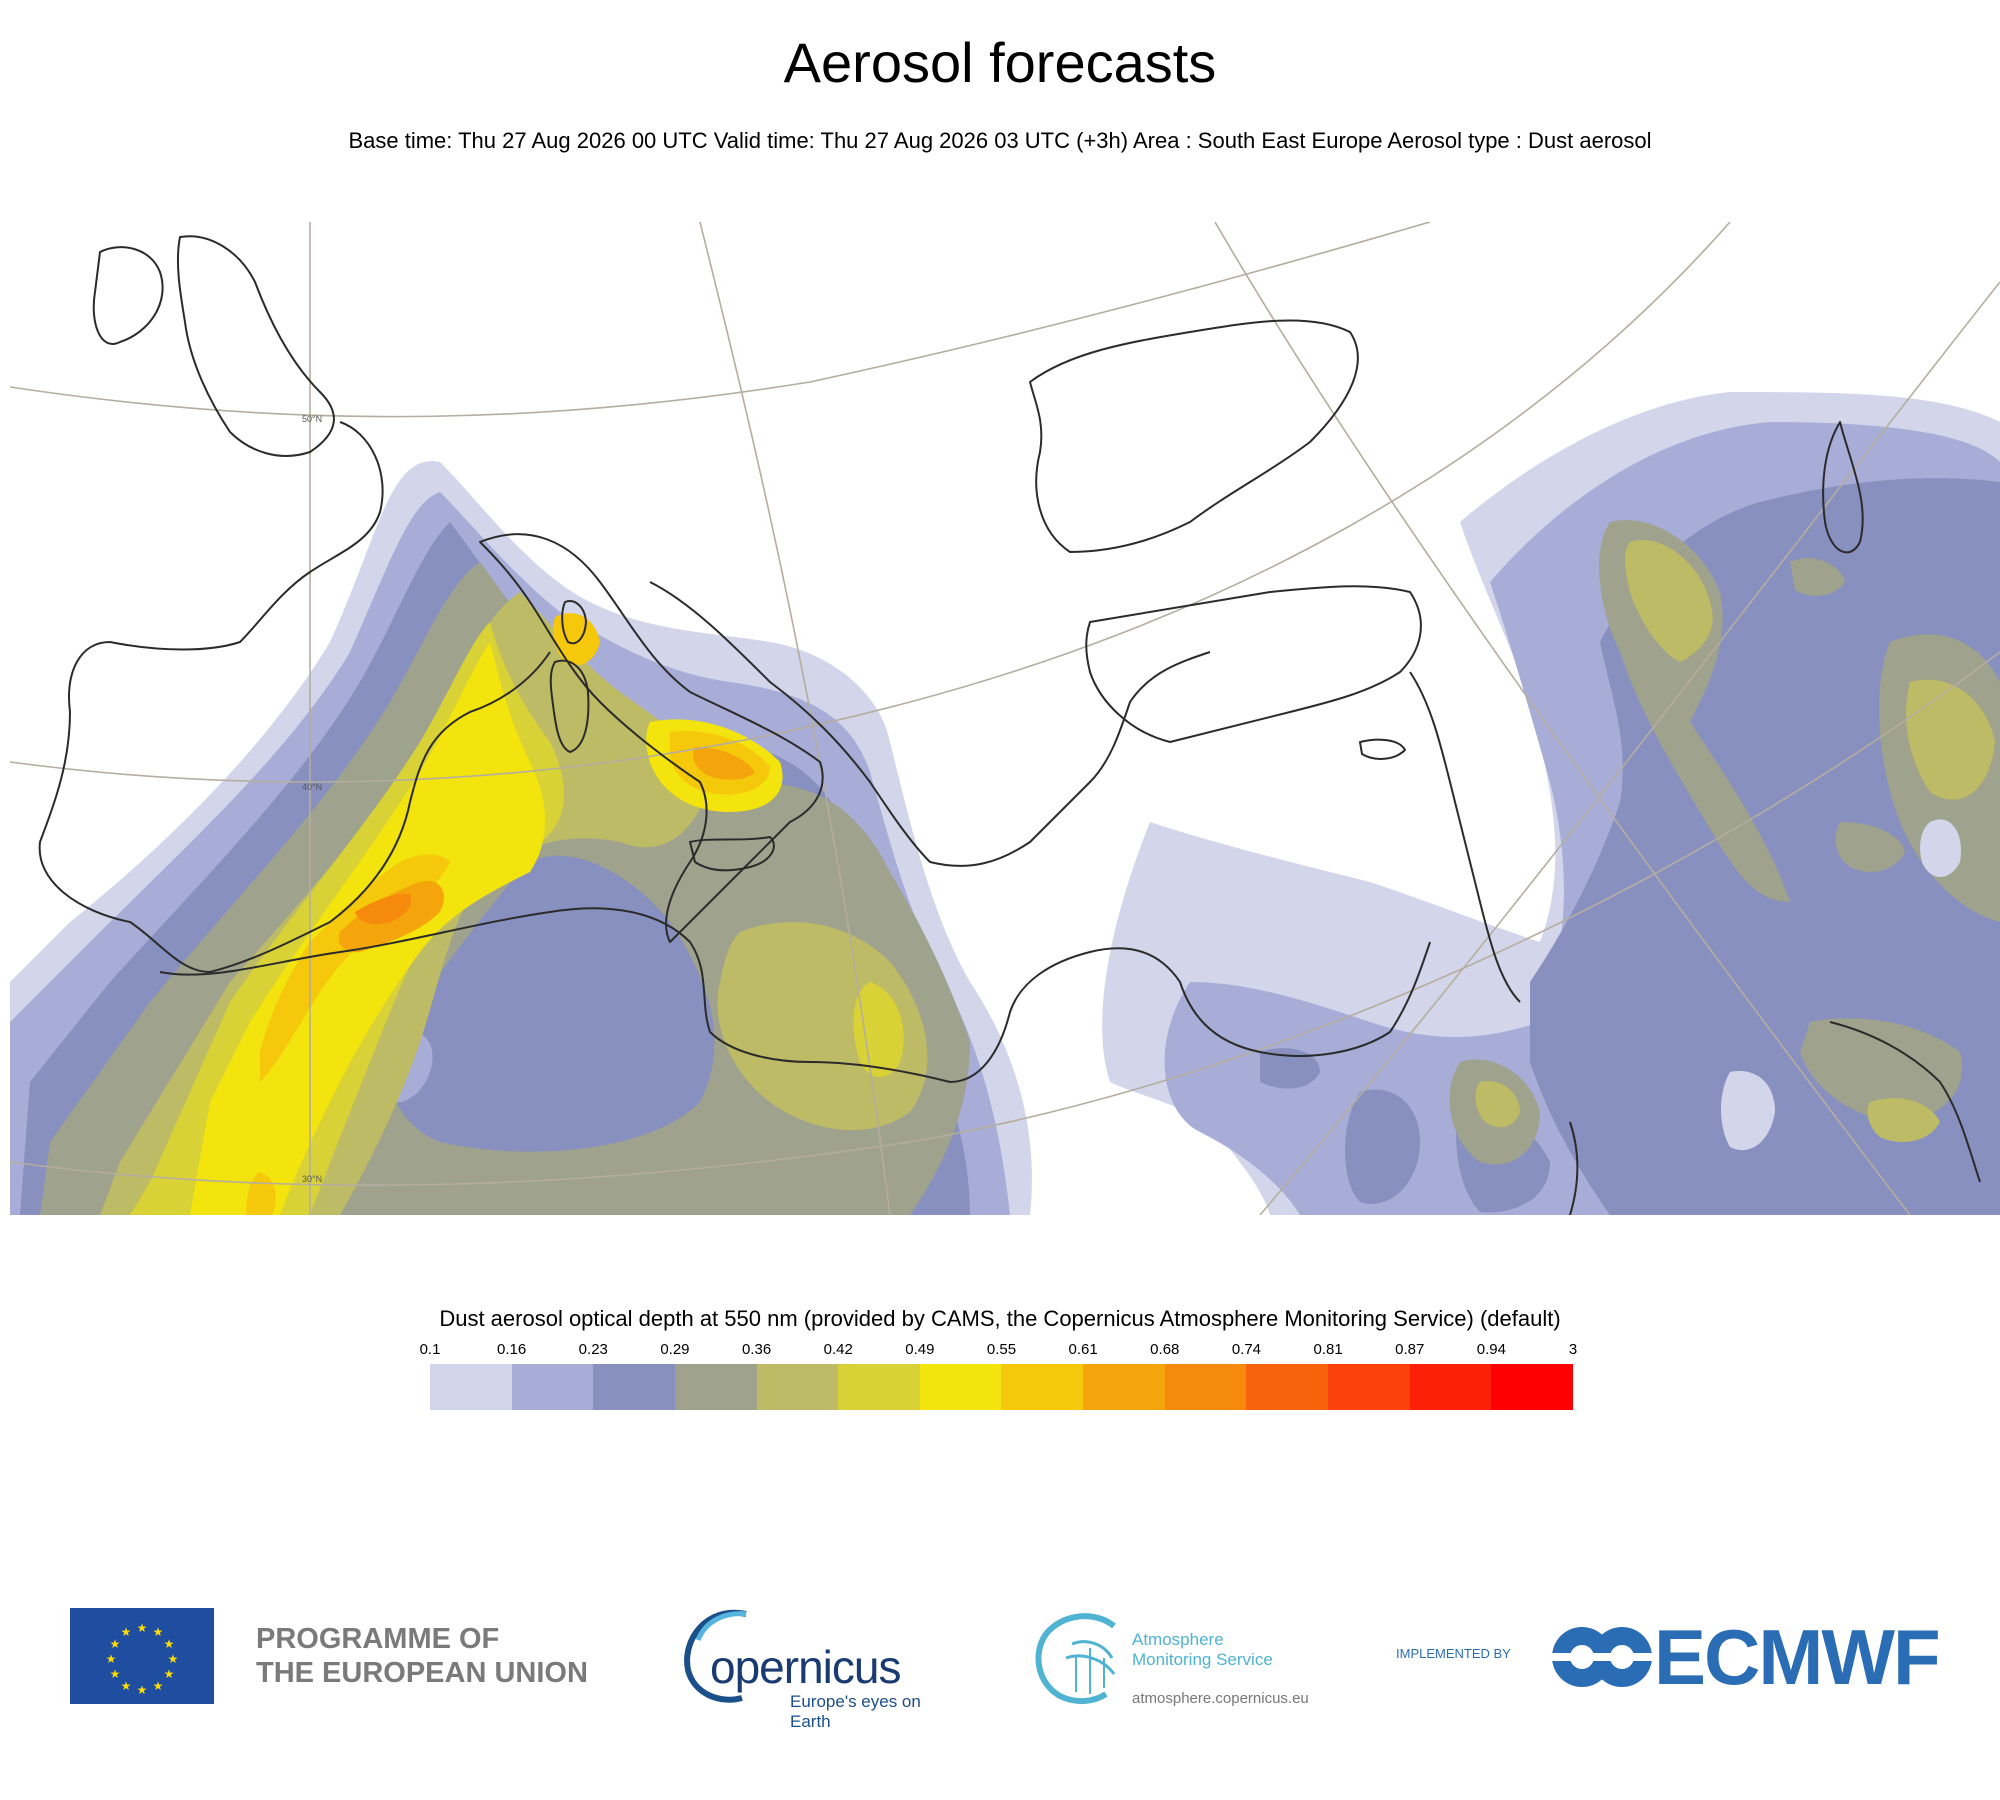  I want to click on cams-url: atmosphere.copernicus.eu, so click(1220, 1698).